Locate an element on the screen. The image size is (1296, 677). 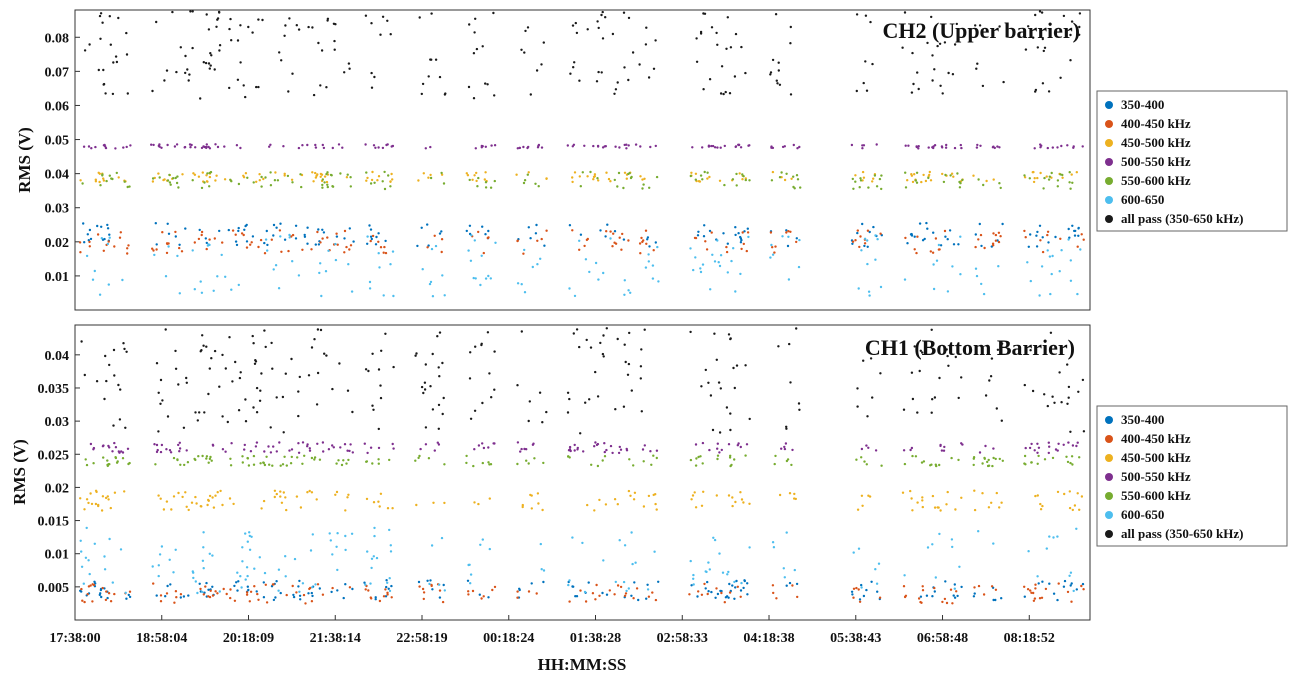
x-tick-label: 21:38:14 is located at coordinates (335, 638).